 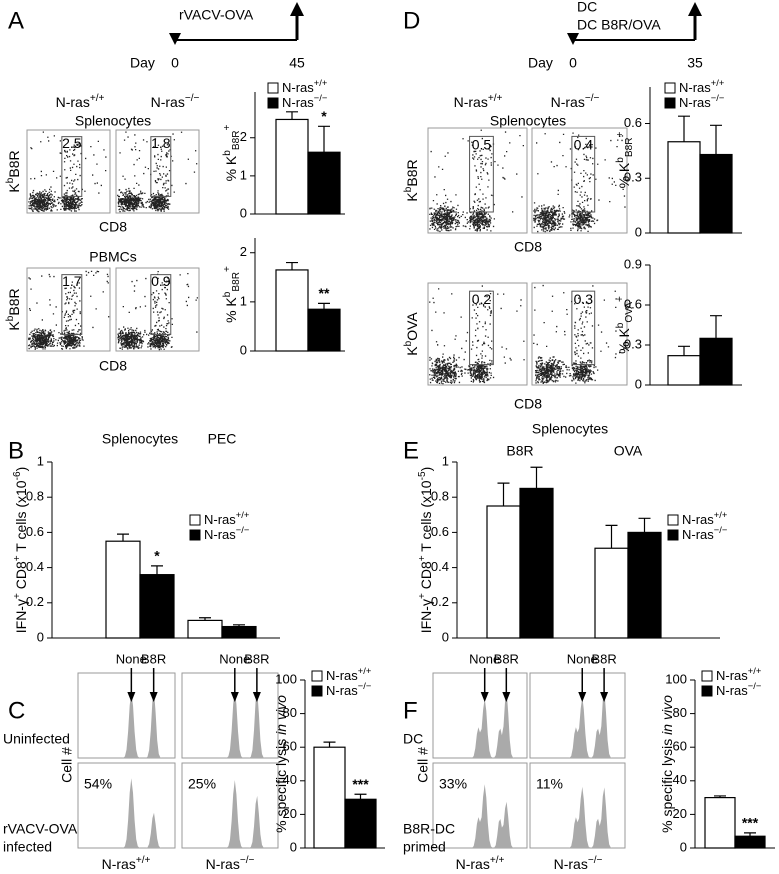 What do you see at coordinates (27, 847) in the screenshot?
I see `row-label: infected` at bounding box center [27, 847].